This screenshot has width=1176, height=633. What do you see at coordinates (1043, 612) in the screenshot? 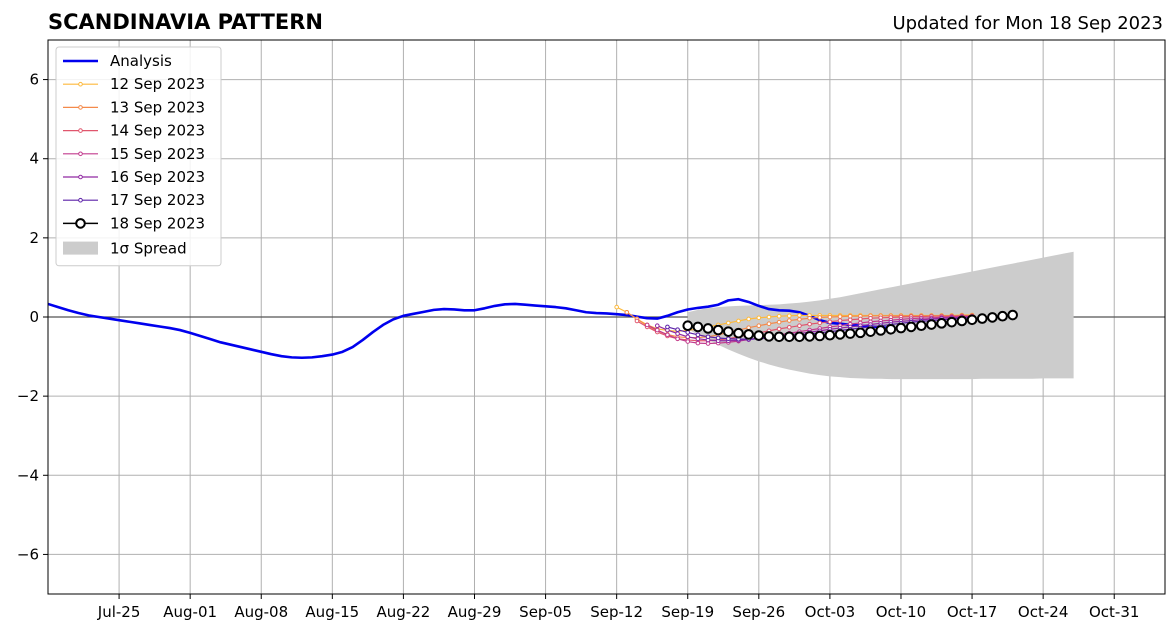
I see `x-tick-label: Oct-24` at bounding box center [1043, 612].